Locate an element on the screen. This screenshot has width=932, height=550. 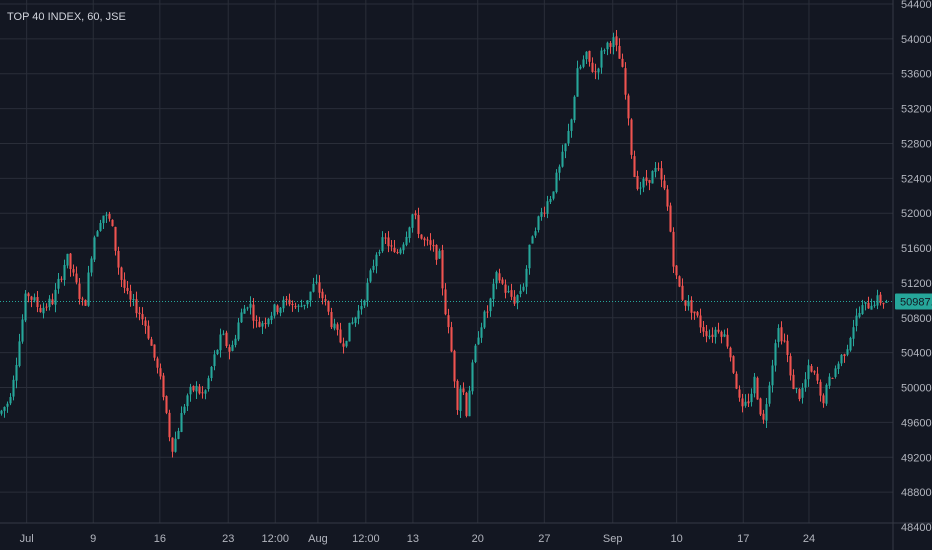
last-price-badge: 50987.15 is located at coordinates (913, 301).